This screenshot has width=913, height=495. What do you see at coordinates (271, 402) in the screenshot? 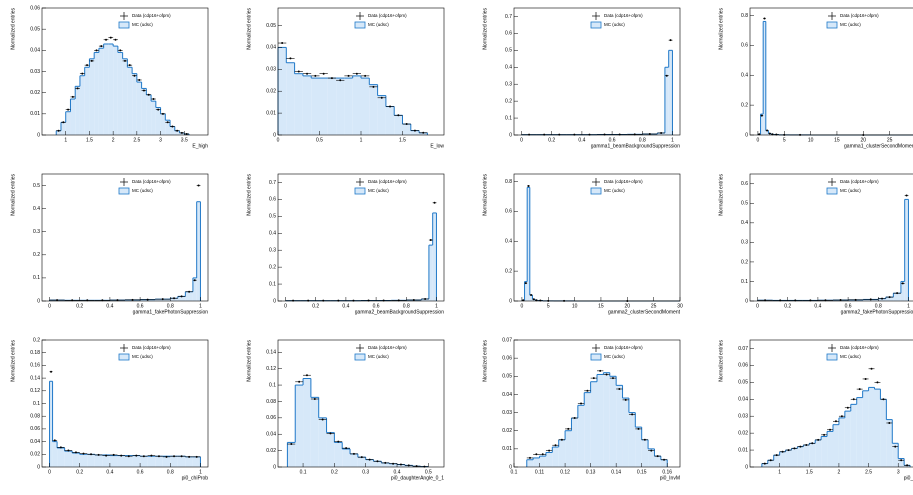
I see `y-tick-label: 0.08` at bounding box center [271, 402].